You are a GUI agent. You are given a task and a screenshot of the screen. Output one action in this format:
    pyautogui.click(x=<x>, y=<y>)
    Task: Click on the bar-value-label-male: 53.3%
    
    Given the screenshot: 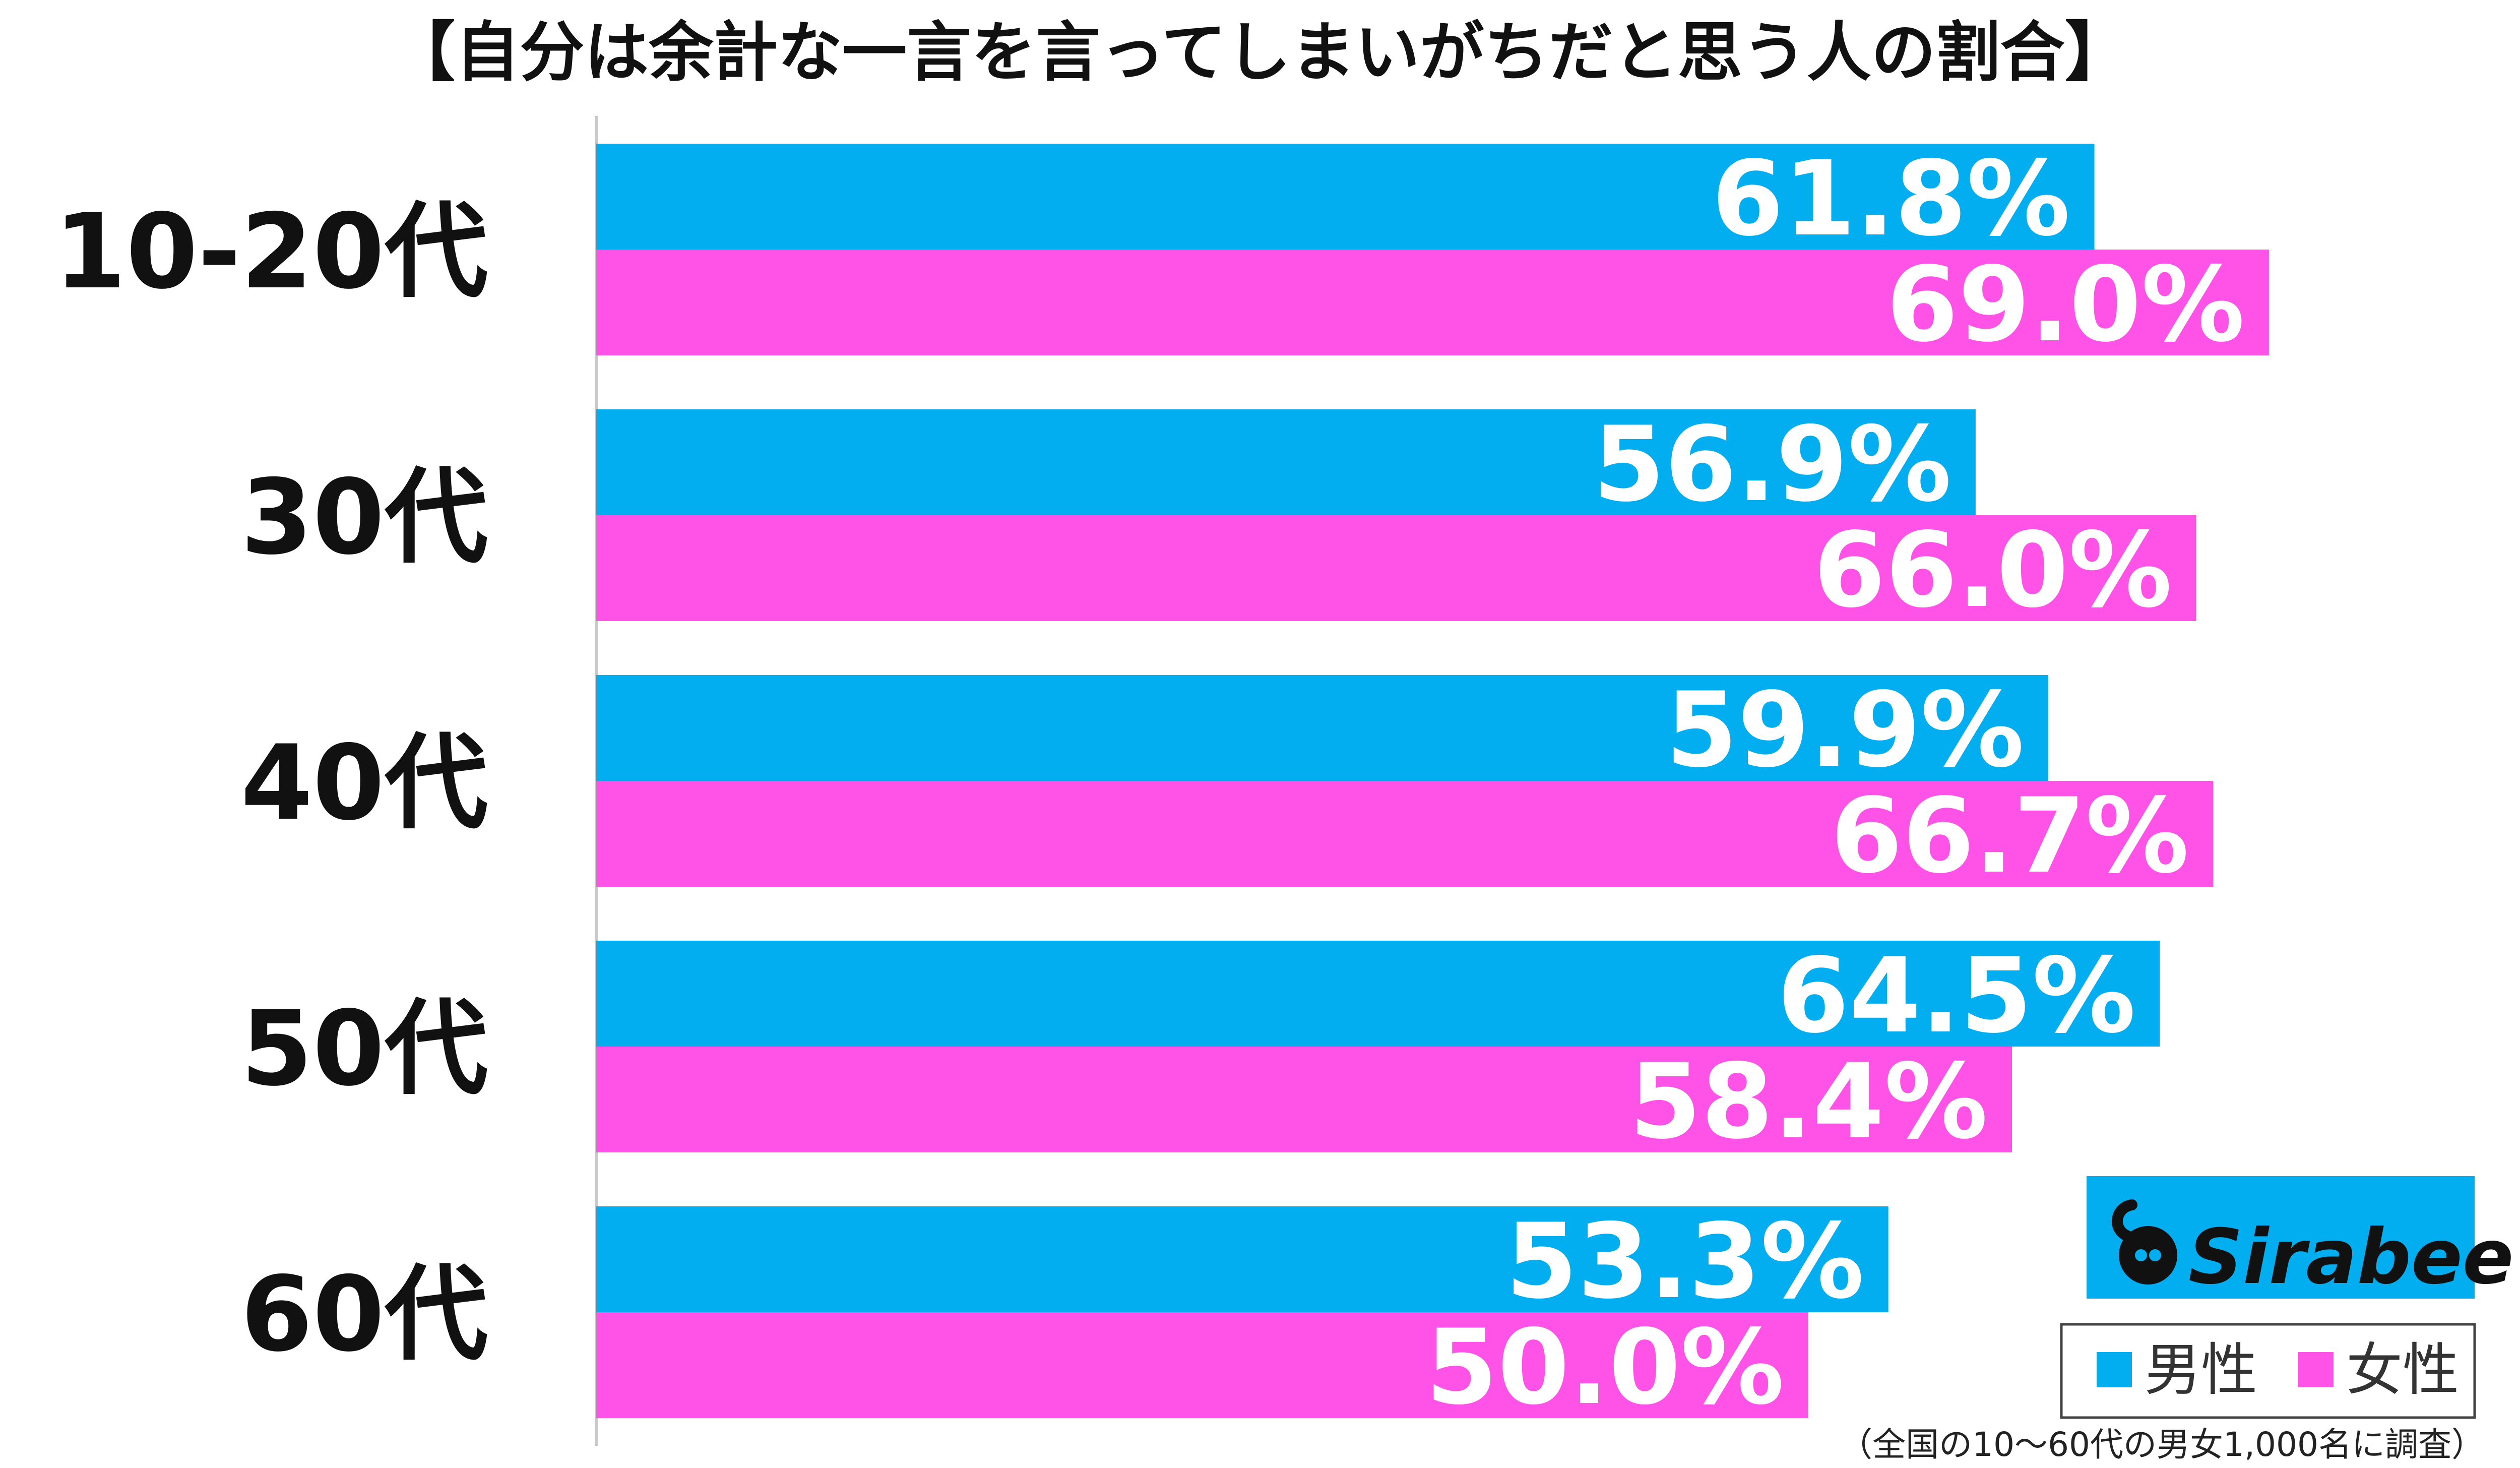 What is the action you would take?
    pyautogui.click(x=1685, y=1262)
    